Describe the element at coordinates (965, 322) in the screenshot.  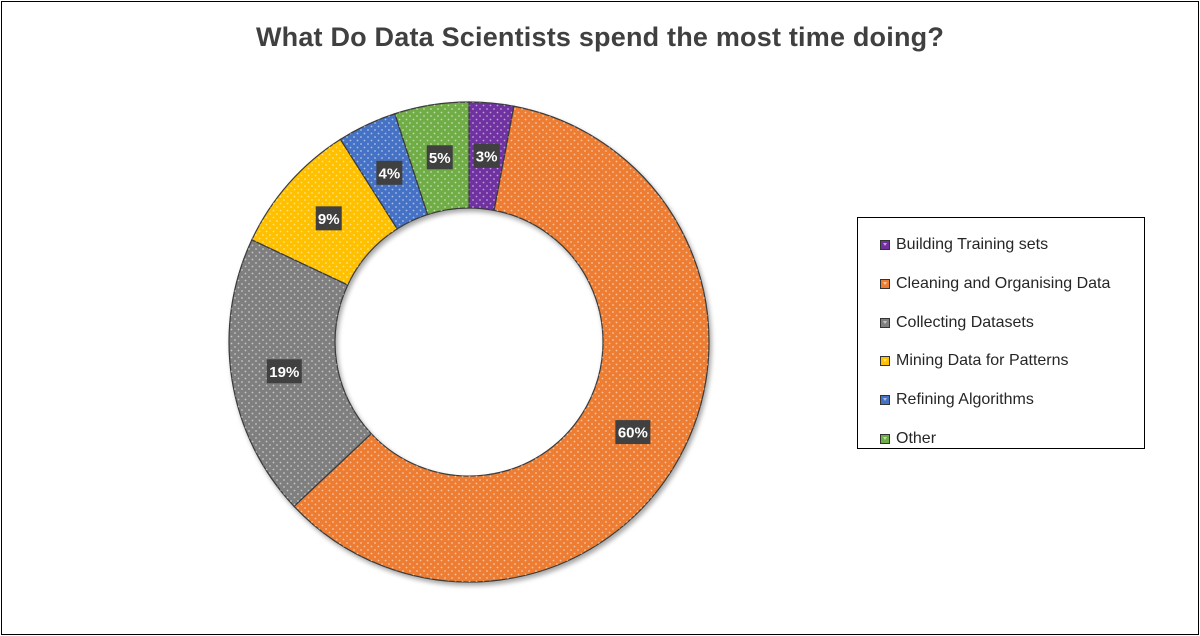
I see `legend-label-collecting-datasets: Collecting Datasets` at that location.